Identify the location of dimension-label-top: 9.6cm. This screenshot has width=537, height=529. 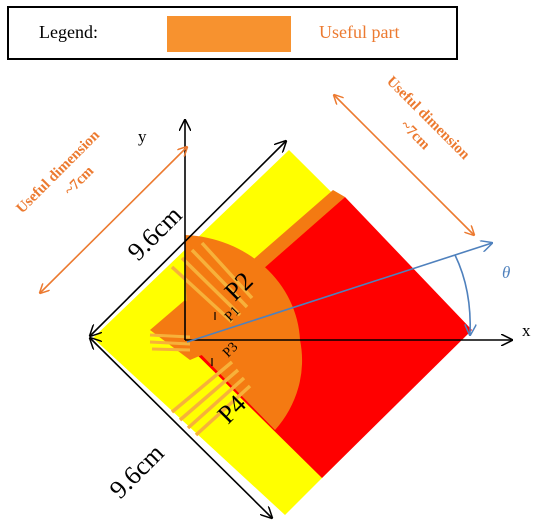
(155, 233).